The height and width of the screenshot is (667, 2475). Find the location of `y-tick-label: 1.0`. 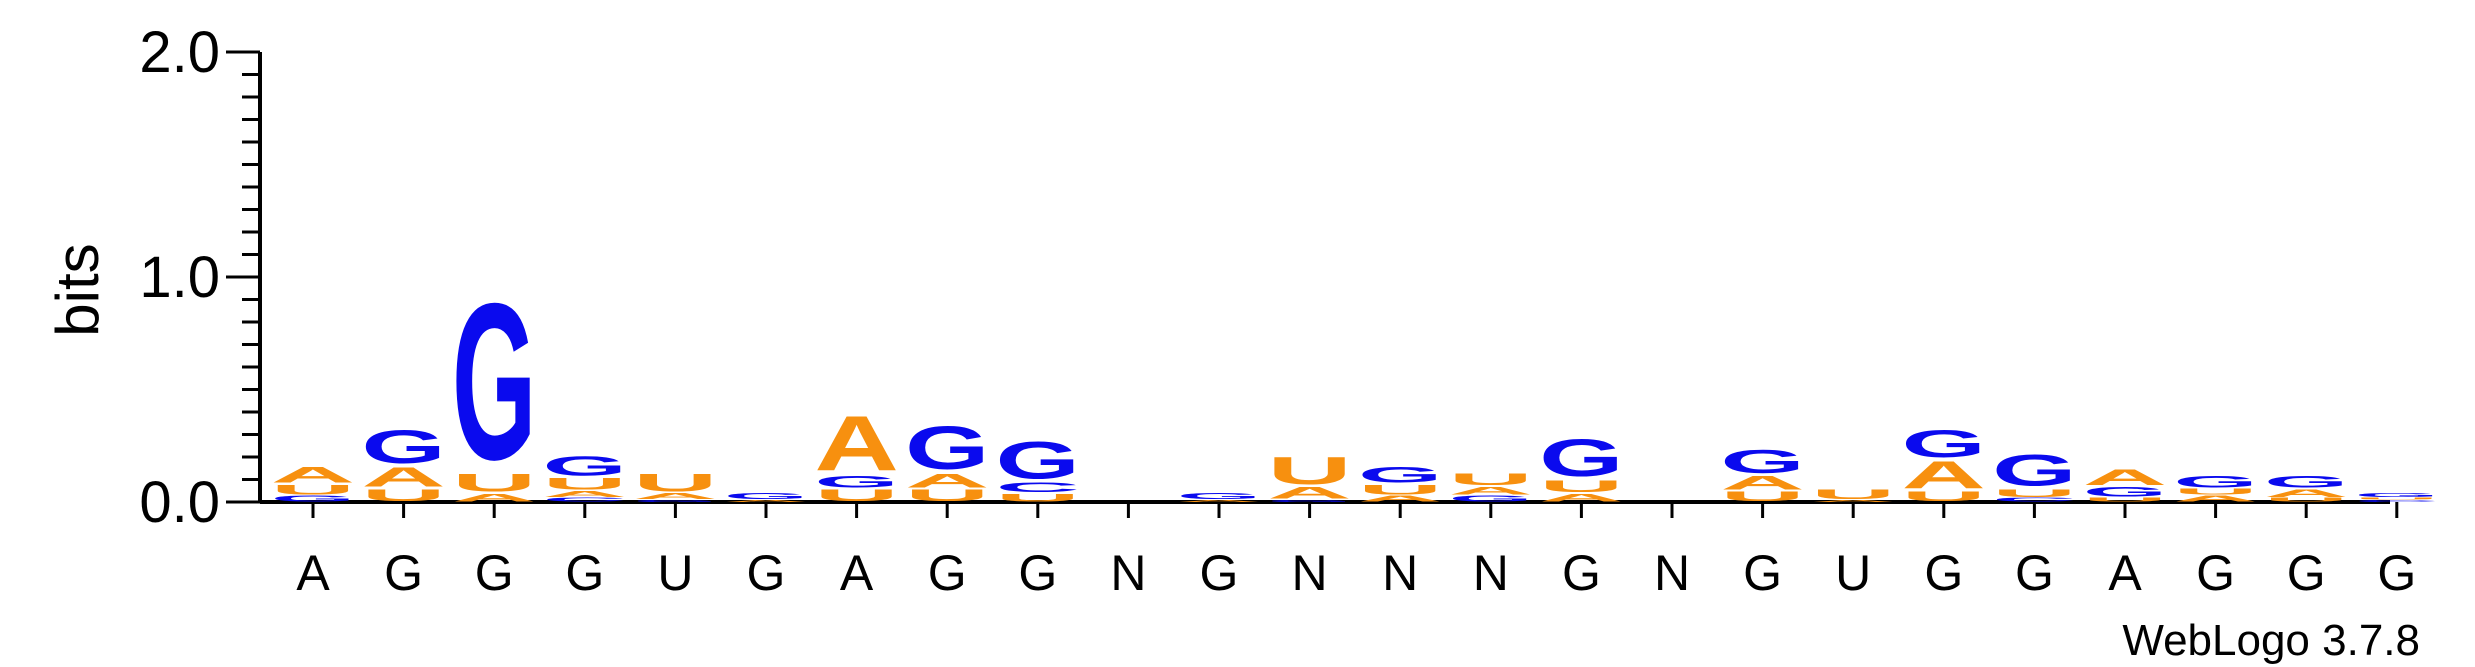

y-tick-label: 1.0 is located at coordinates (179, 277).